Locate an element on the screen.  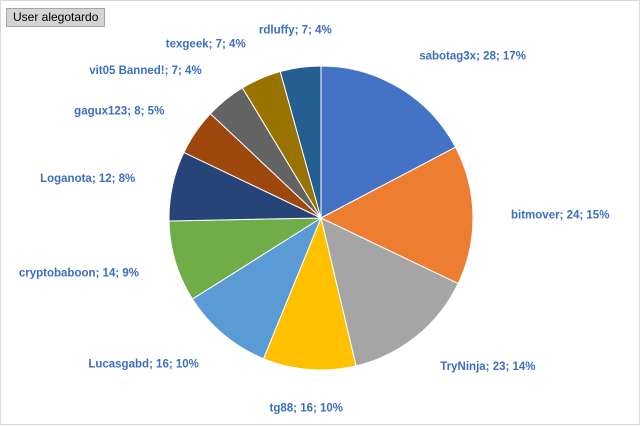
data-label-texgeek: texgeek; 7; 4% is located at coordinates (206, 45).